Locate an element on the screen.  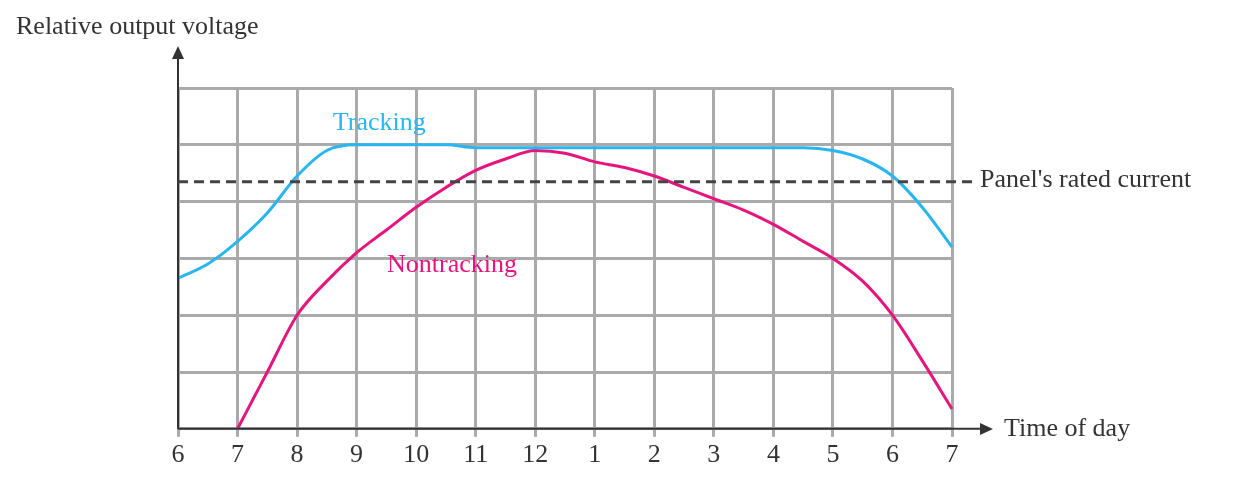
x-tick-label: 9 is located at coordinates (357, 454).